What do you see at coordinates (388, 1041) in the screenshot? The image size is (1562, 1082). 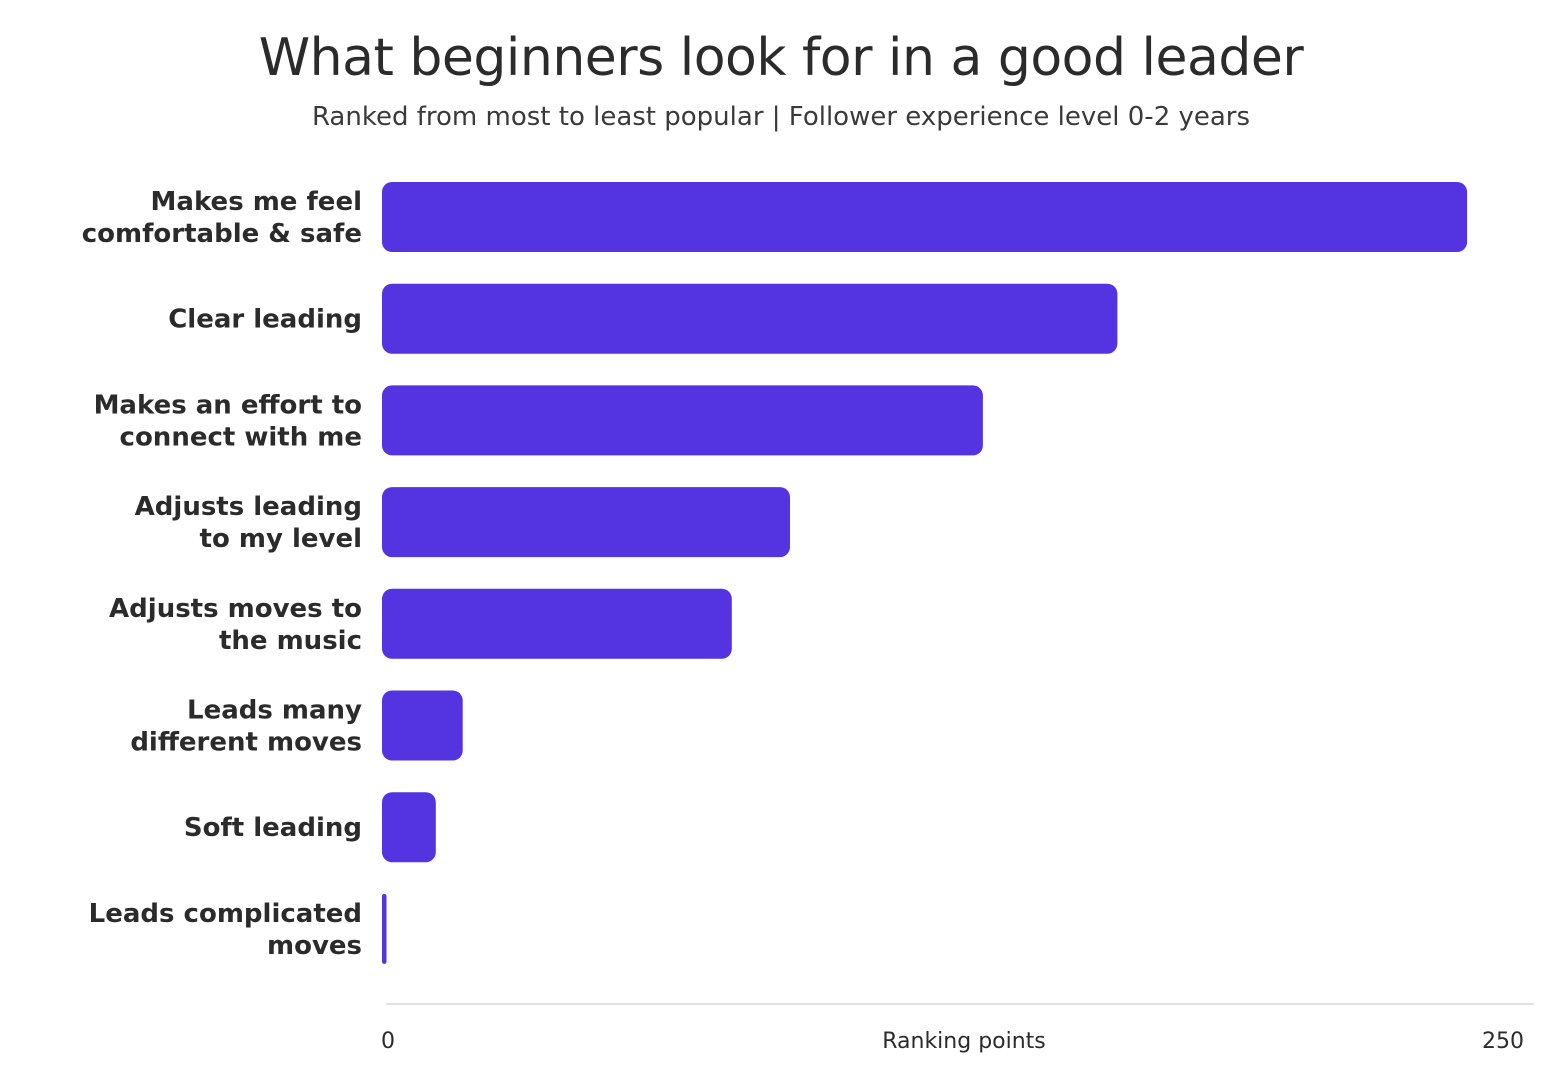 I see `x-tick-label-0: 0` at bounding box center [388, 1041].